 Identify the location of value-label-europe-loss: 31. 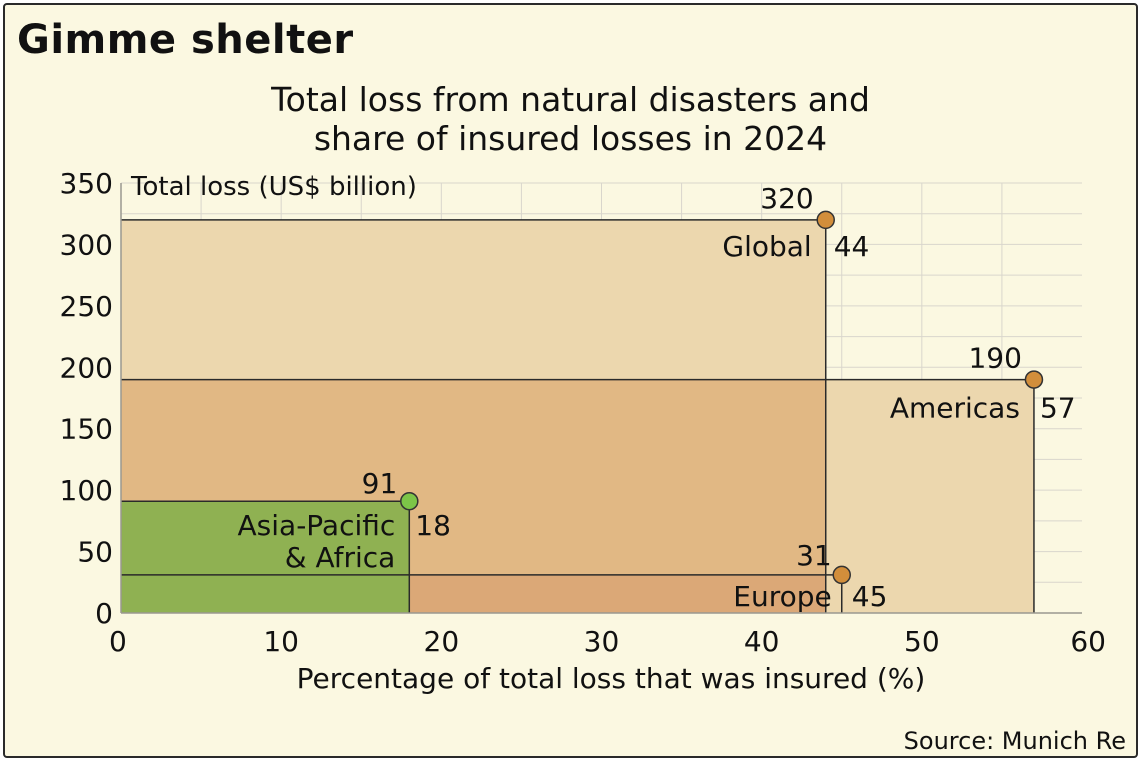
(814, 555).